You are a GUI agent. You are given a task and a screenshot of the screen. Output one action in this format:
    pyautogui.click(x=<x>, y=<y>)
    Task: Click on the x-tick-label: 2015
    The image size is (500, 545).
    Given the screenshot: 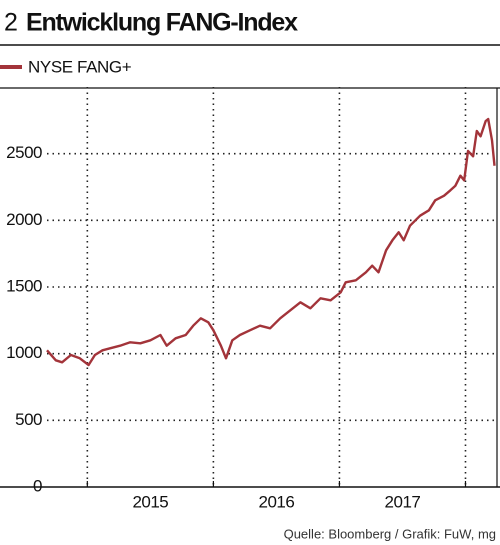 What is the action you would take?
    pyautogui.click(x=150, y=501)
    